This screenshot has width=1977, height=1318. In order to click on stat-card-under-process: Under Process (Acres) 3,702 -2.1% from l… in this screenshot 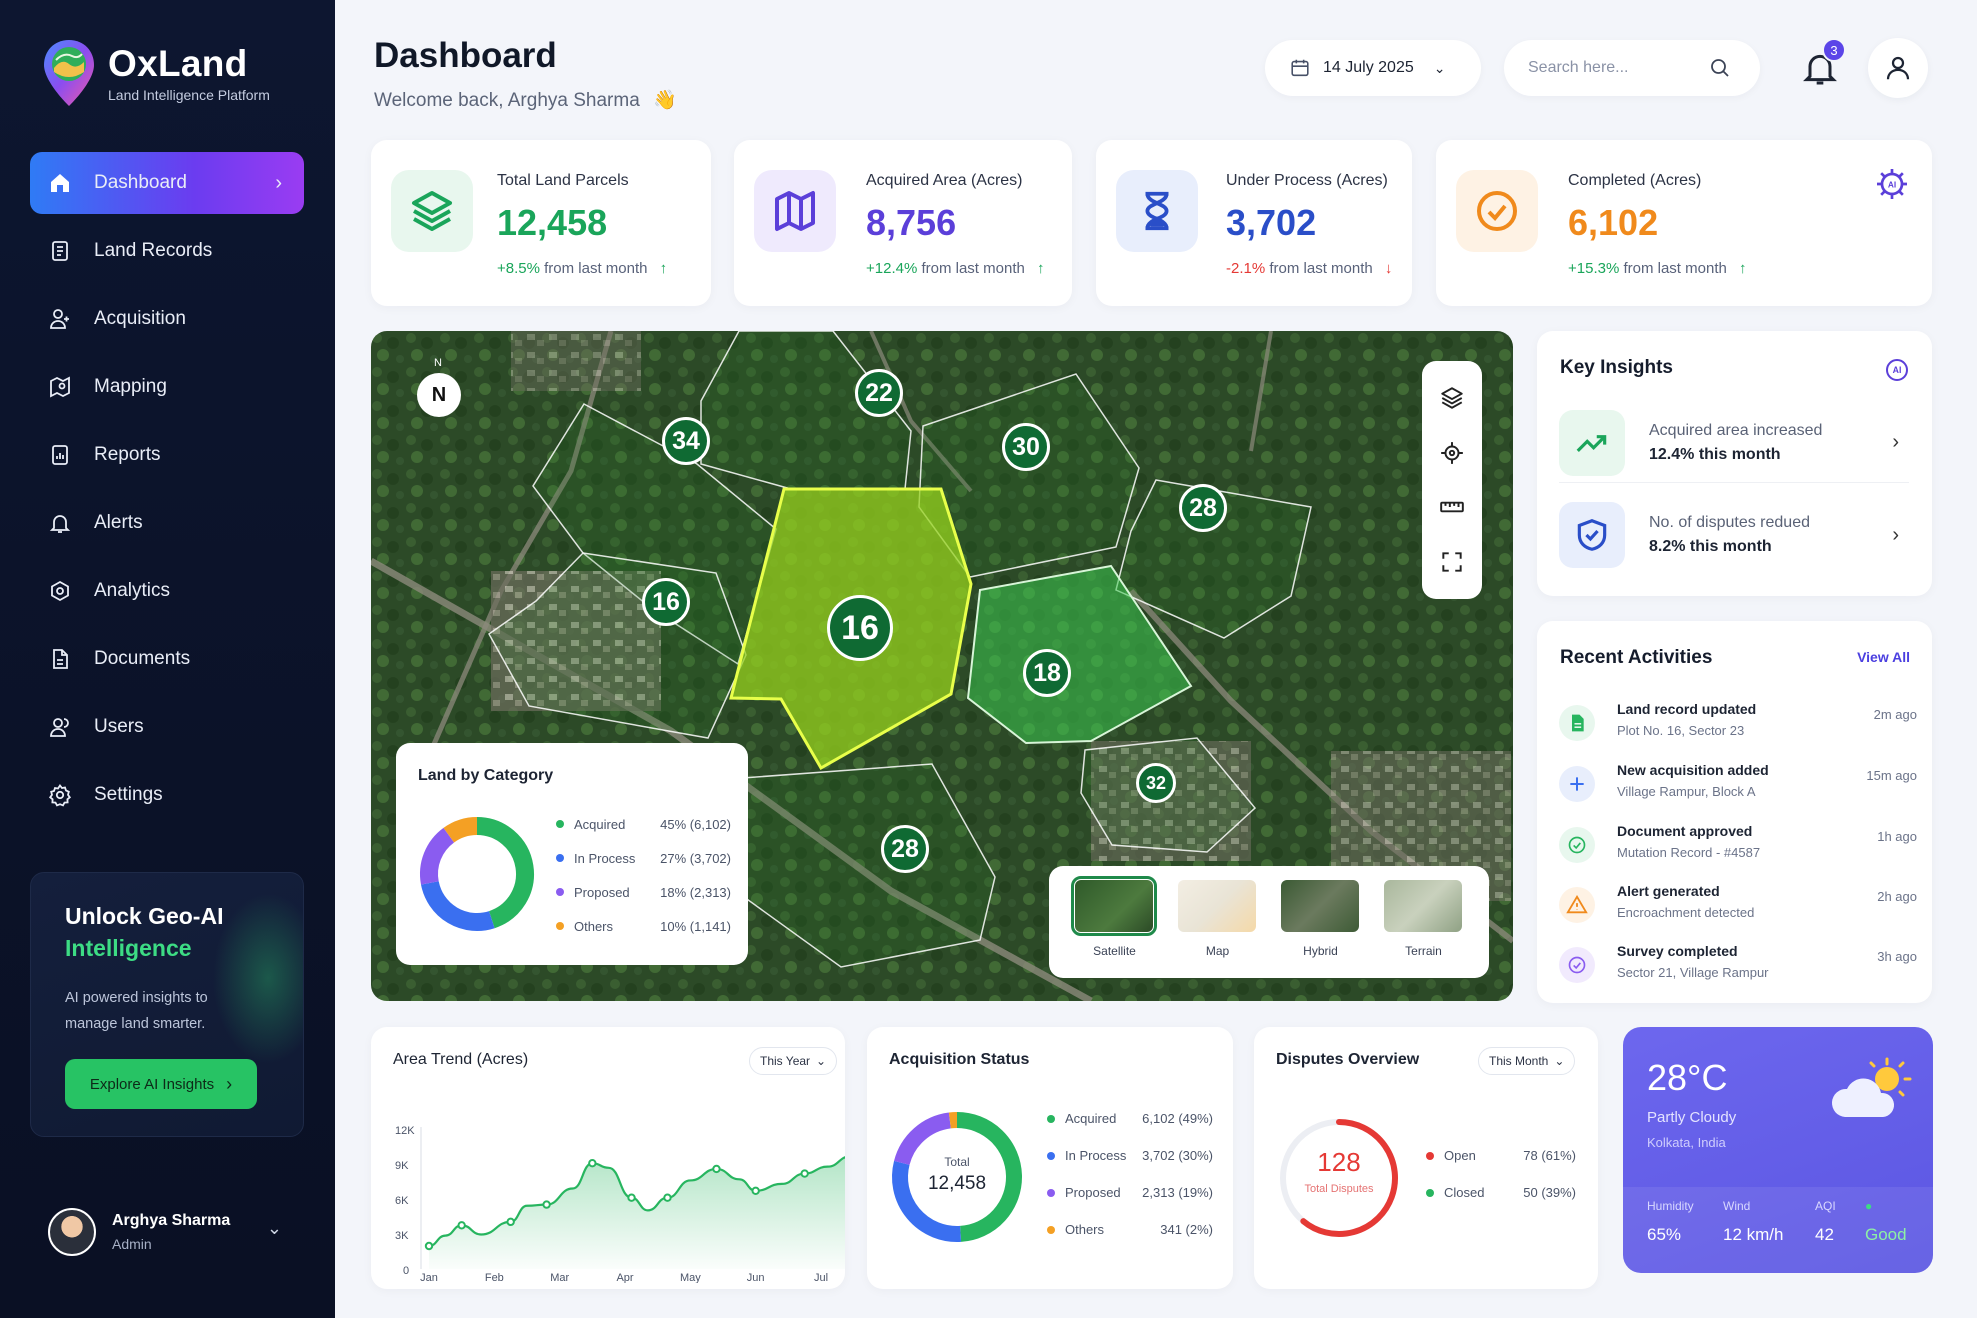, I will do `click(1254, 223)`.